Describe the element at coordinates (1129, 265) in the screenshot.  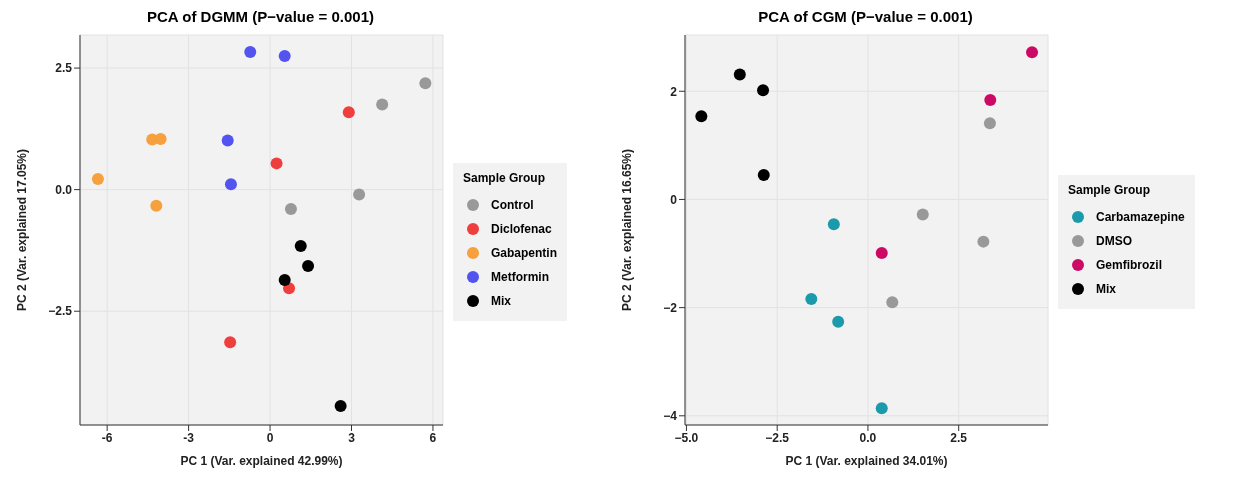
I see `legend-label: Gemfibrozil` at that location.